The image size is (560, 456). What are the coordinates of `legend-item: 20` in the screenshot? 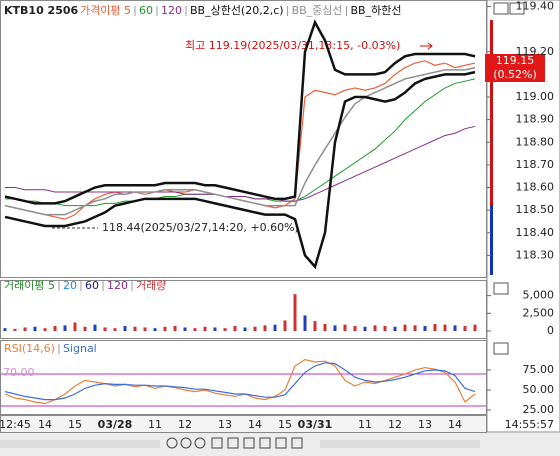 It's located at (70, 285).